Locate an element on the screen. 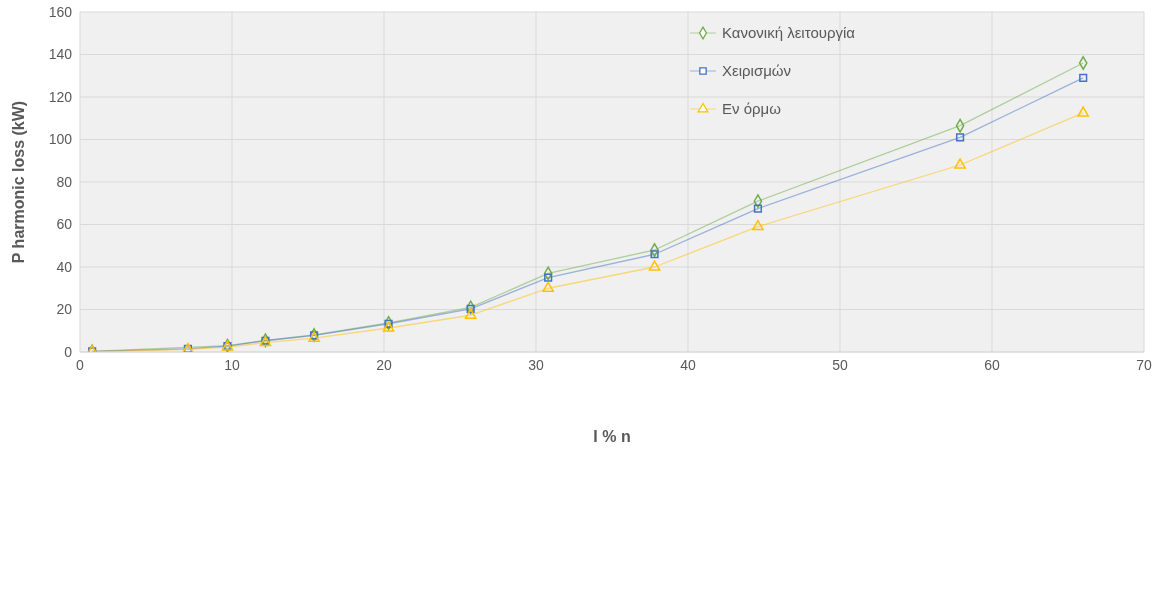  x-tick-label: 40 is located at coordinates (688, 364).